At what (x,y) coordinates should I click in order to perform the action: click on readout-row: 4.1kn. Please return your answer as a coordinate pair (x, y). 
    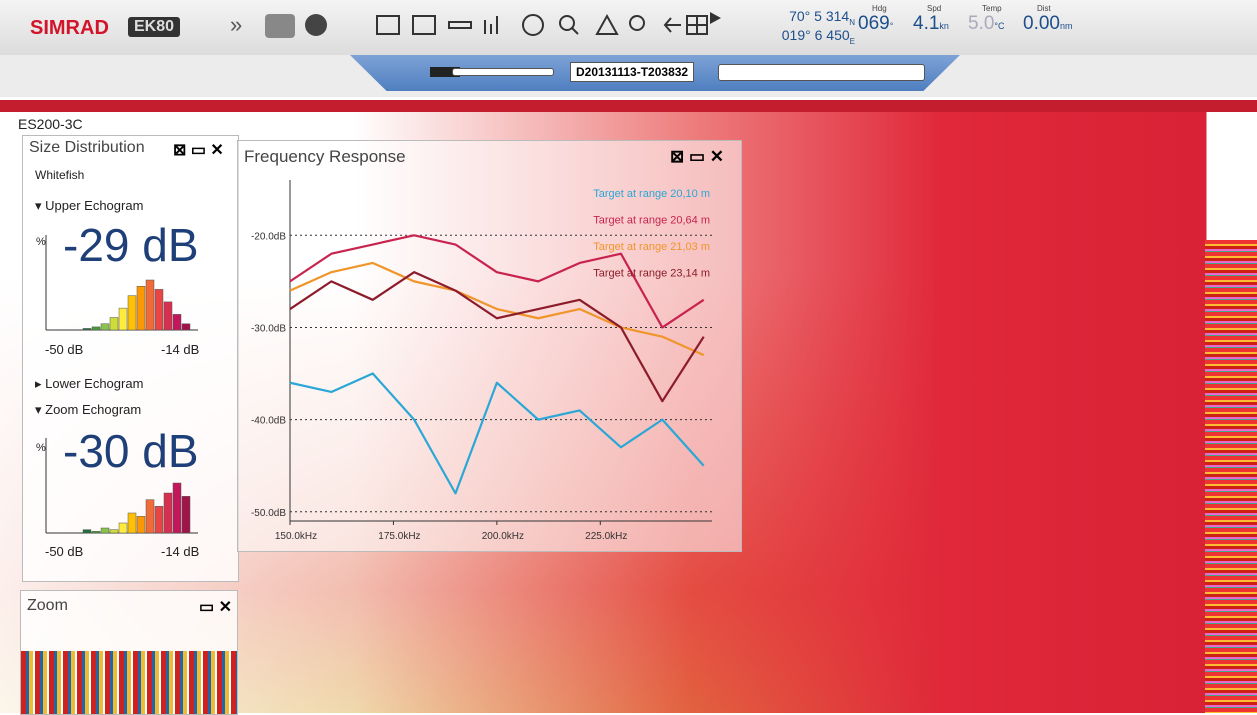
    Looking at the image, I should click on (940, 24).